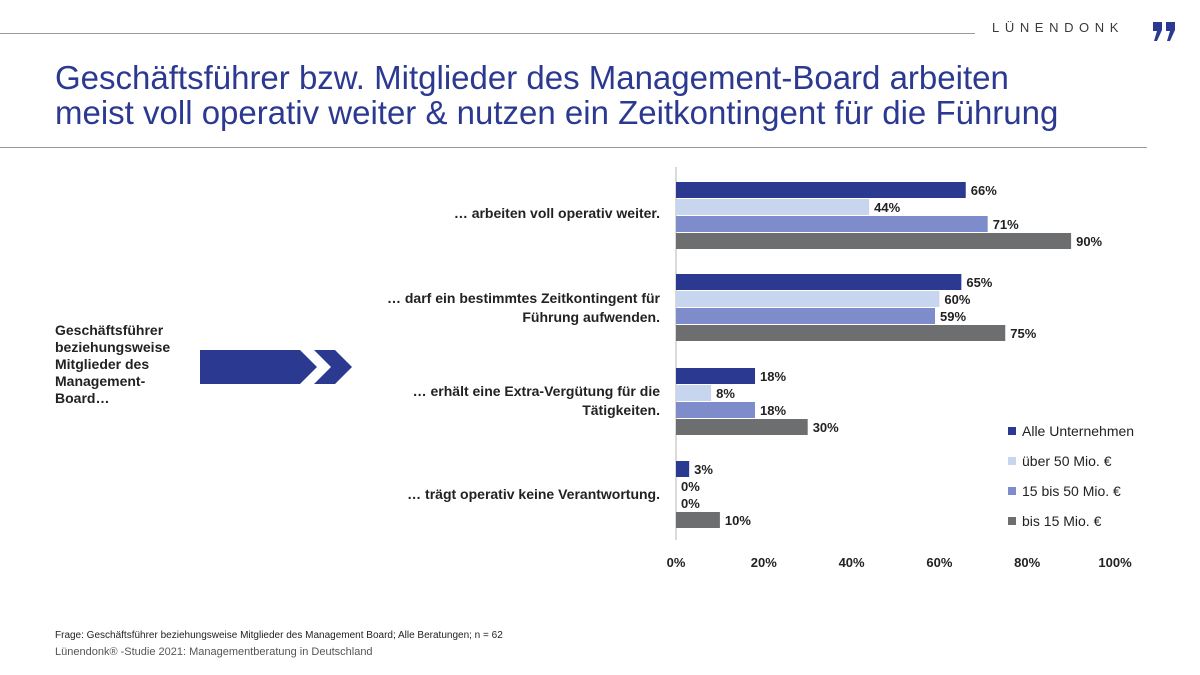  I want to click on legend-label: bis 15 Mio. €, so click(1062, 520).